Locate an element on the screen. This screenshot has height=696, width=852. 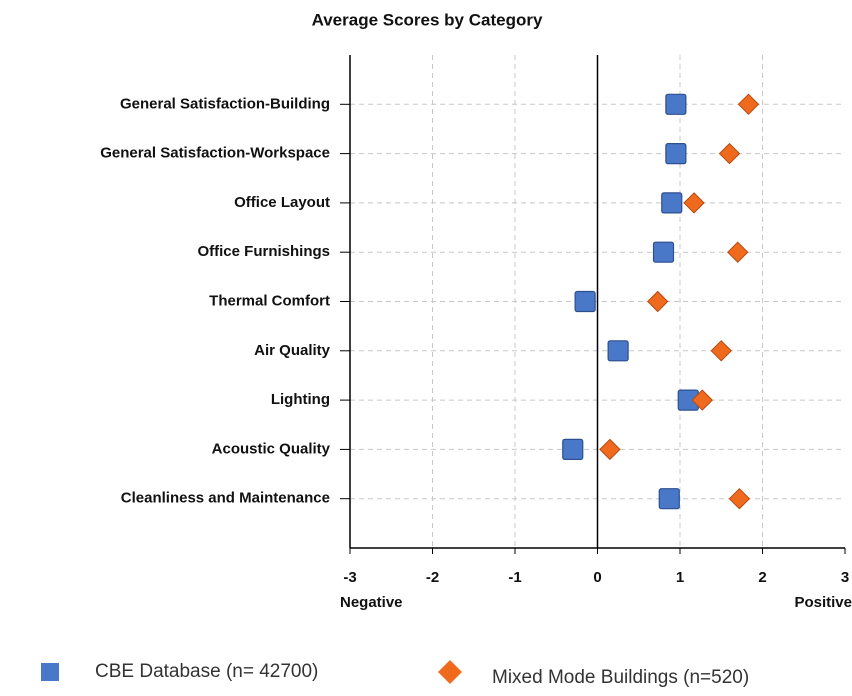
x-tick-label: 0 is located at coordinates (597, 577).